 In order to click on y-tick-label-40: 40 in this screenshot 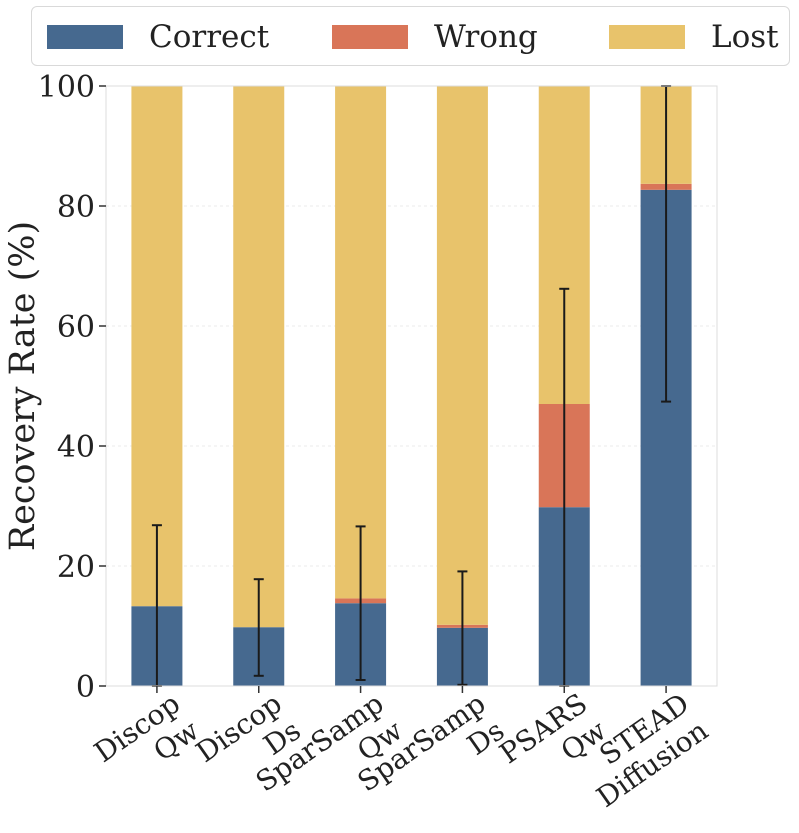, I will do `click(76, 447)`.